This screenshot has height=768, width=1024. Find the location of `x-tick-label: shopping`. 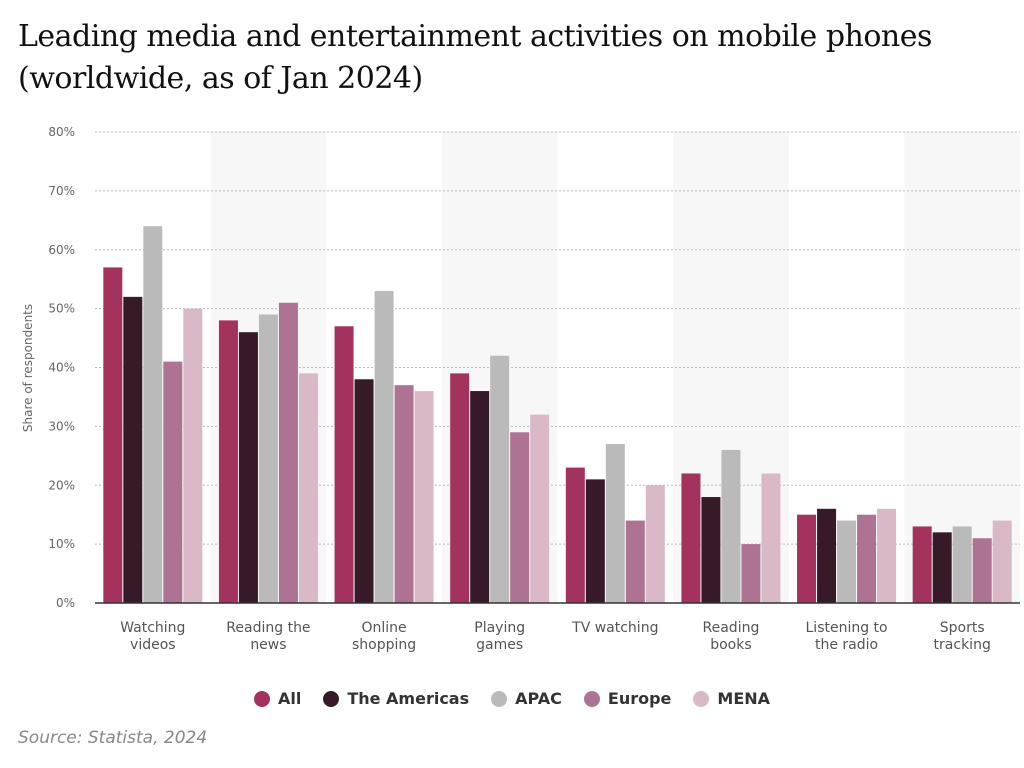

x-tick-label: shopping is located at coordinates (384, 645).